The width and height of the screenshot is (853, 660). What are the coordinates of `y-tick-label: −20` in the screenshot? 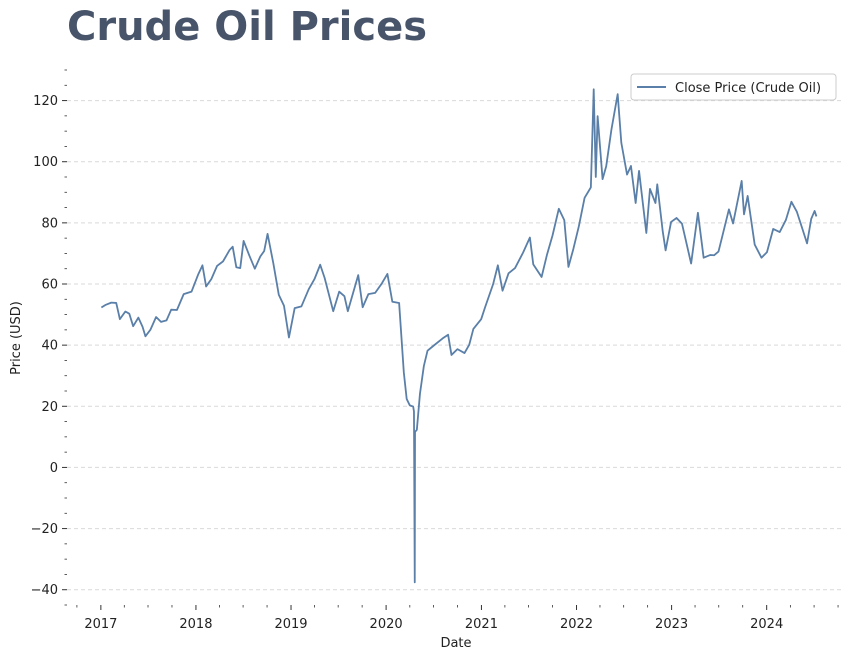 It's located at (44, 529).